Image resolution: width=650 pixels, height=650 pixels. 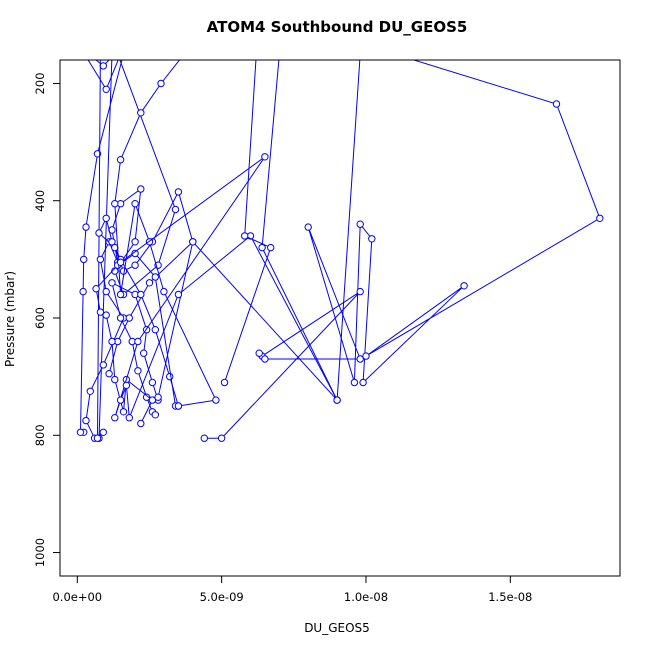 What do you see at coordinates (40, 201) in the screenshot?
I see `y-tick-label: 400` at bounding box center [40, 201].